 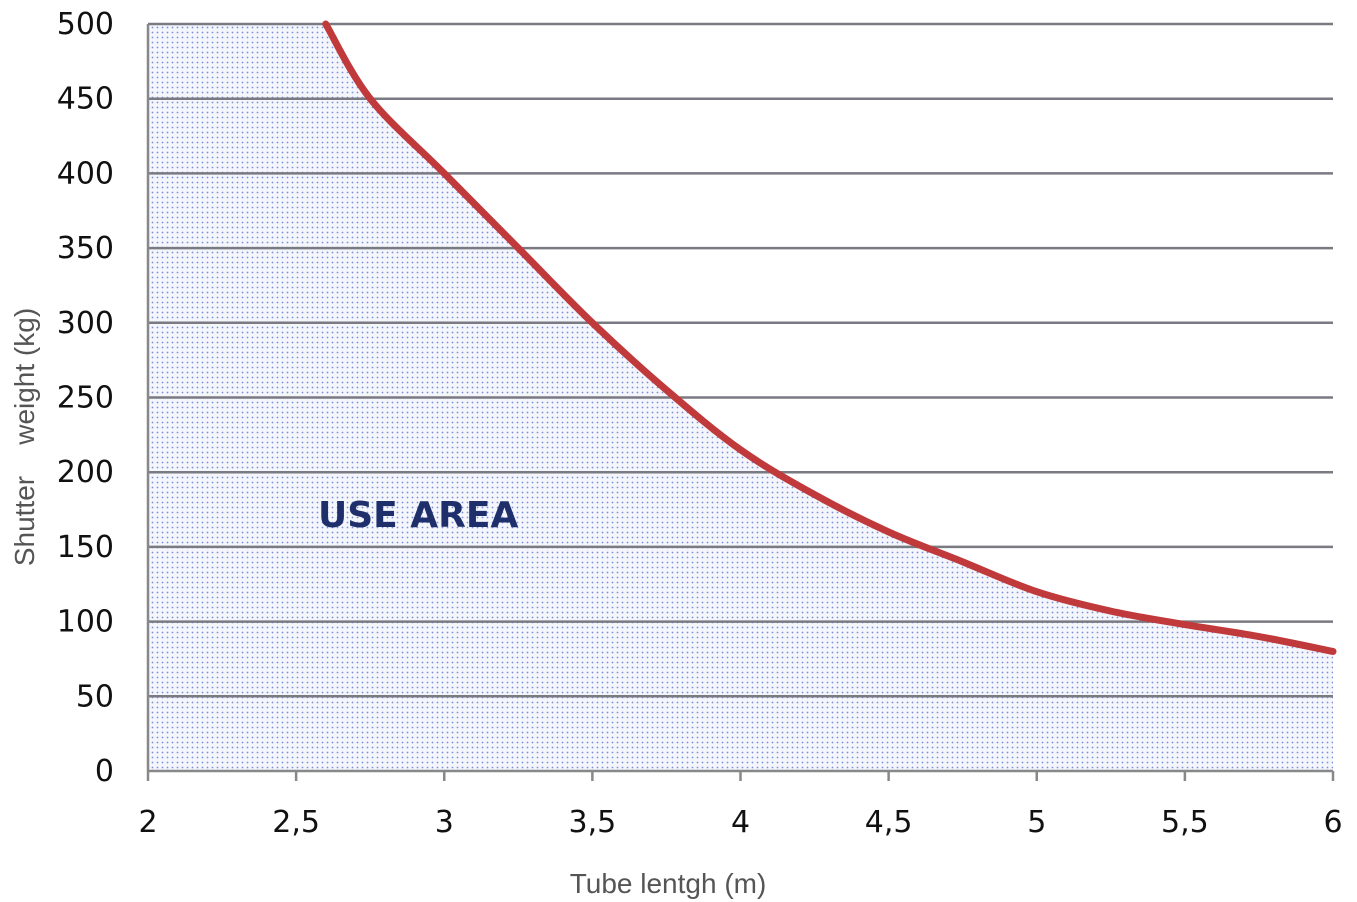 I want to click on y-tick-label: 300, so click(x=85, y=323).